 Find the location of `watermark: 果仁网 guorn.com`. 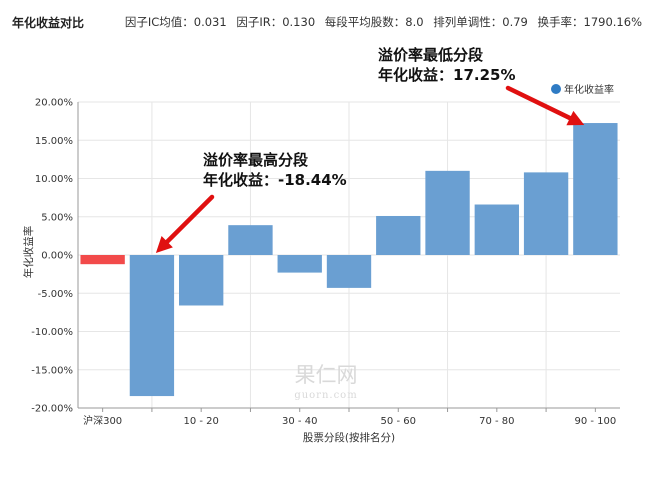

watermark: 果仁网 guorn.com is located at coordinates (325, 382).